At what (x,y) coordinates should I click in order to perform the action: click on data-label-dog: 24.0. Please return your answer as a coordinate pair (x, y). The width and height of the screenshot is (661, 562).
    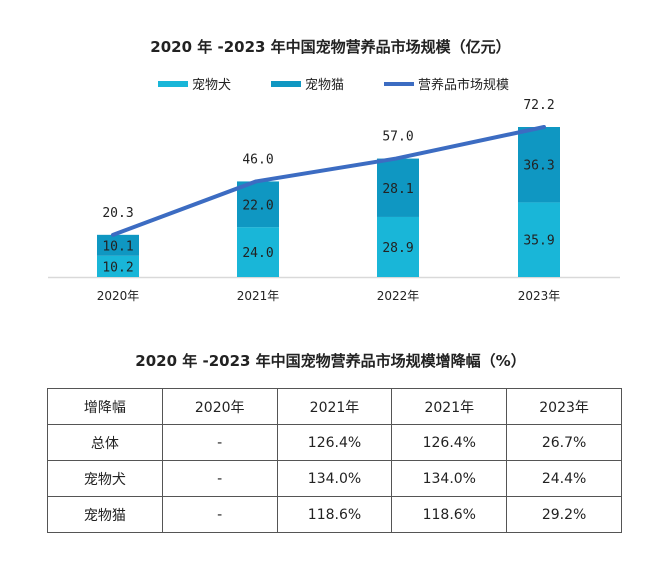
    Looking at the image, I should click on (257, 253).